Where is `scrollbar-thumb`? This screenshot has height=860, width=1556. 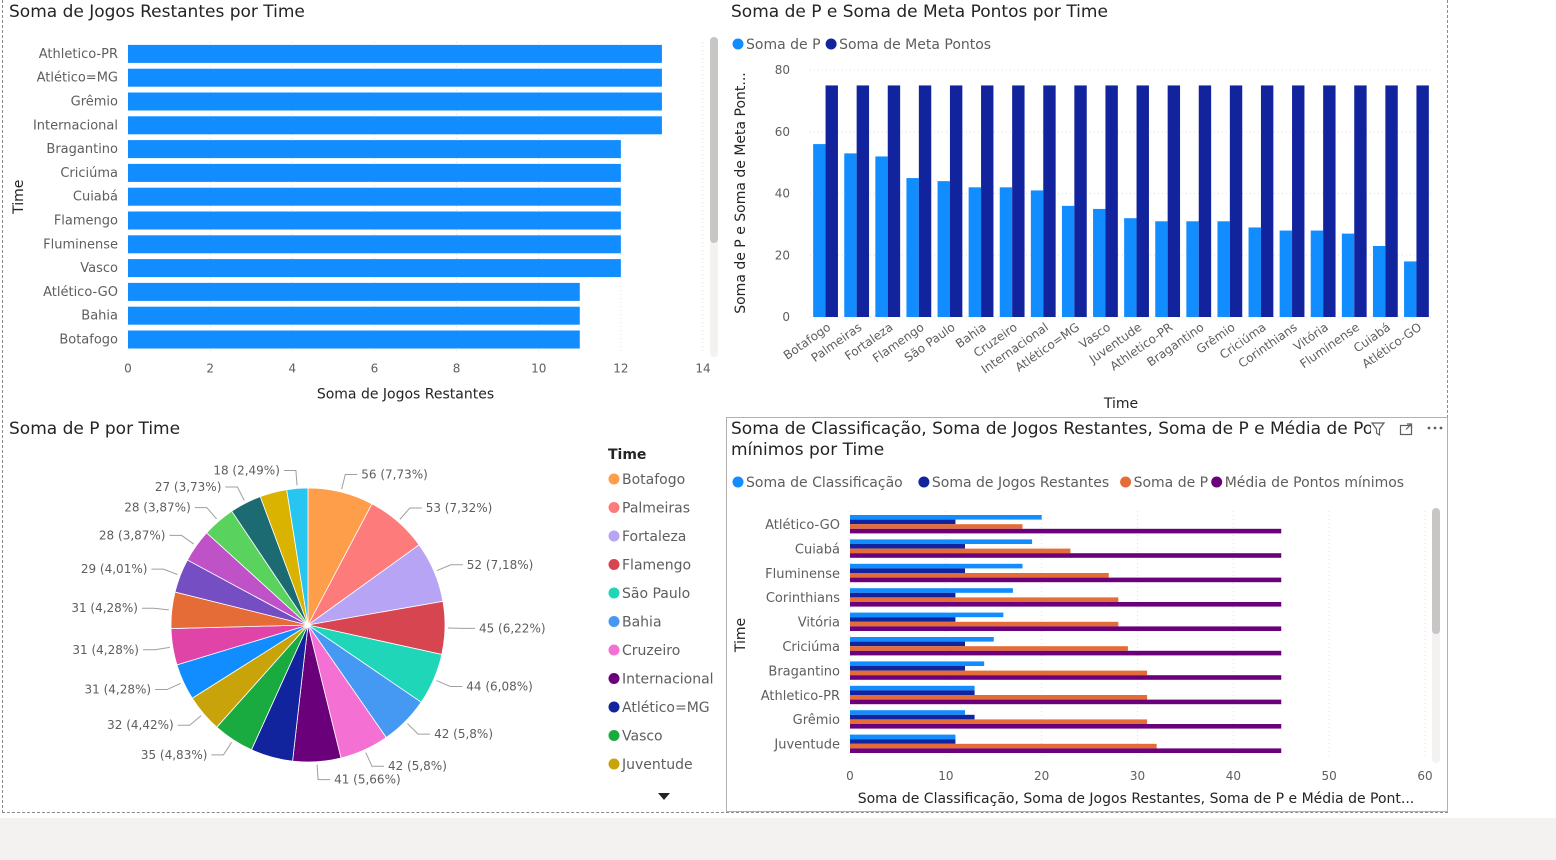
scrollbar-thumb is located at coordinates (714, 140).